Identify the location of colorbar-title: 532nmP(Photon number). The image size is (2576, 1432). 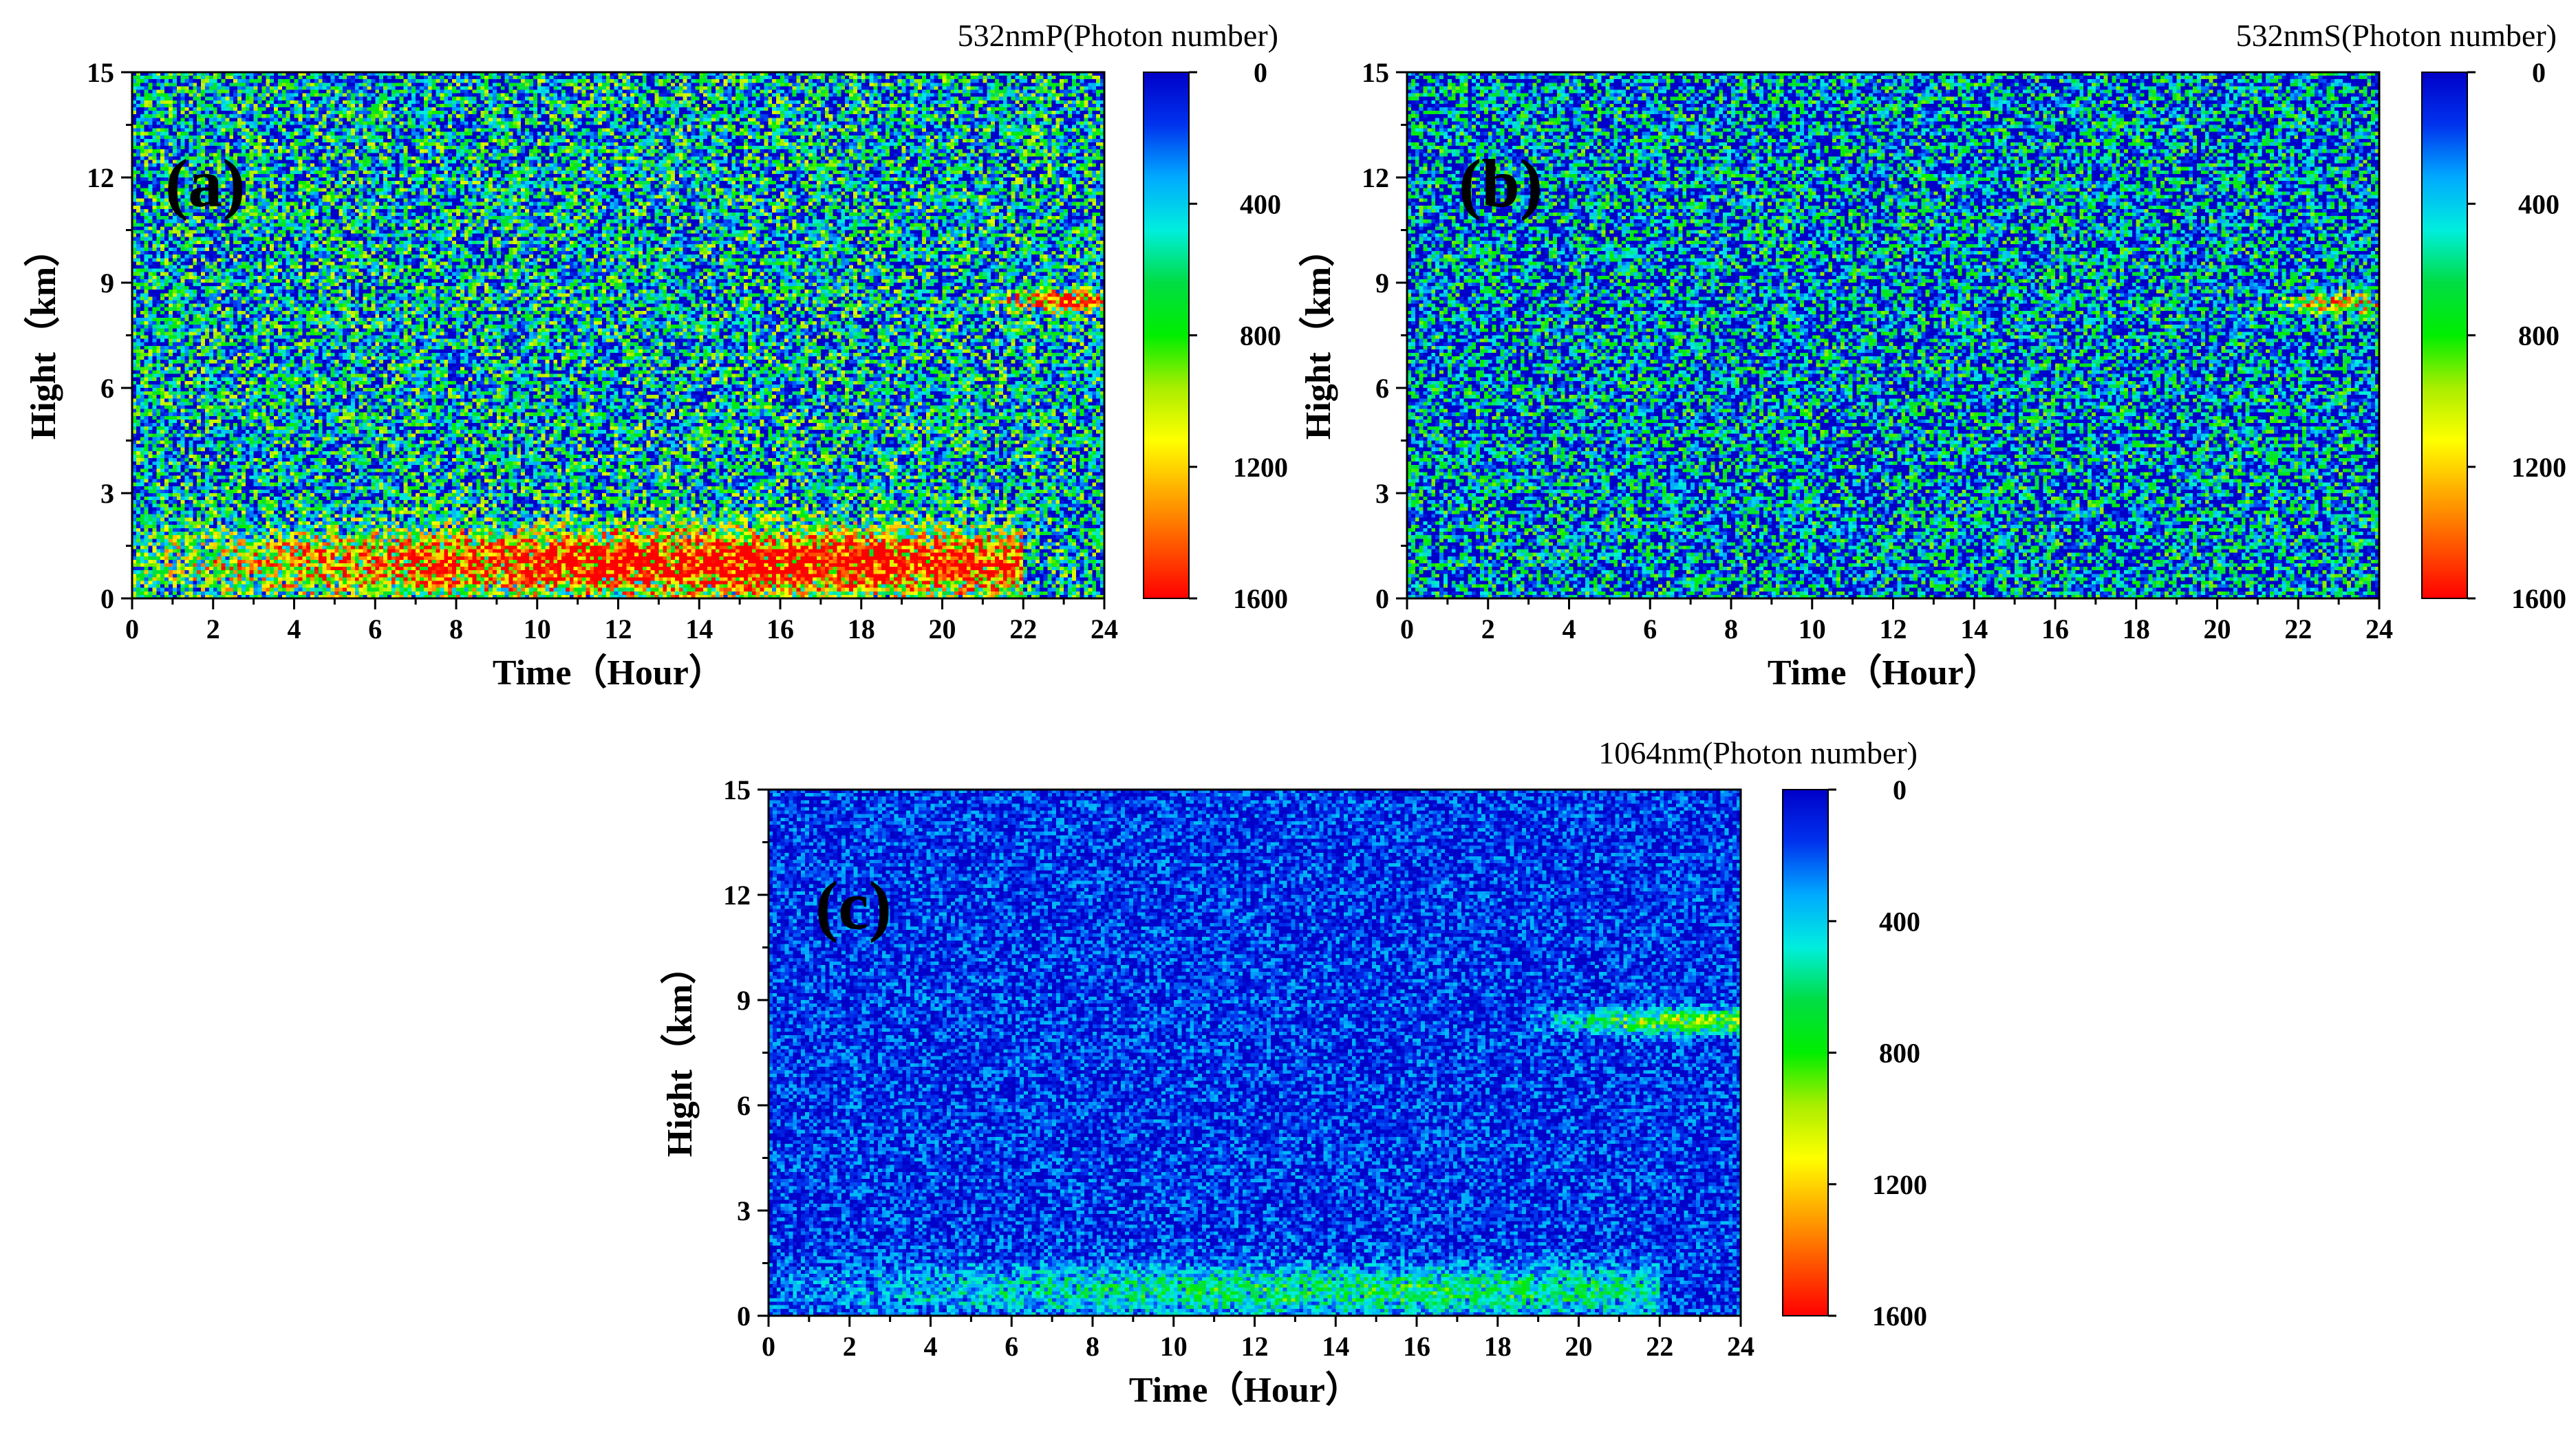
(1118, 36).